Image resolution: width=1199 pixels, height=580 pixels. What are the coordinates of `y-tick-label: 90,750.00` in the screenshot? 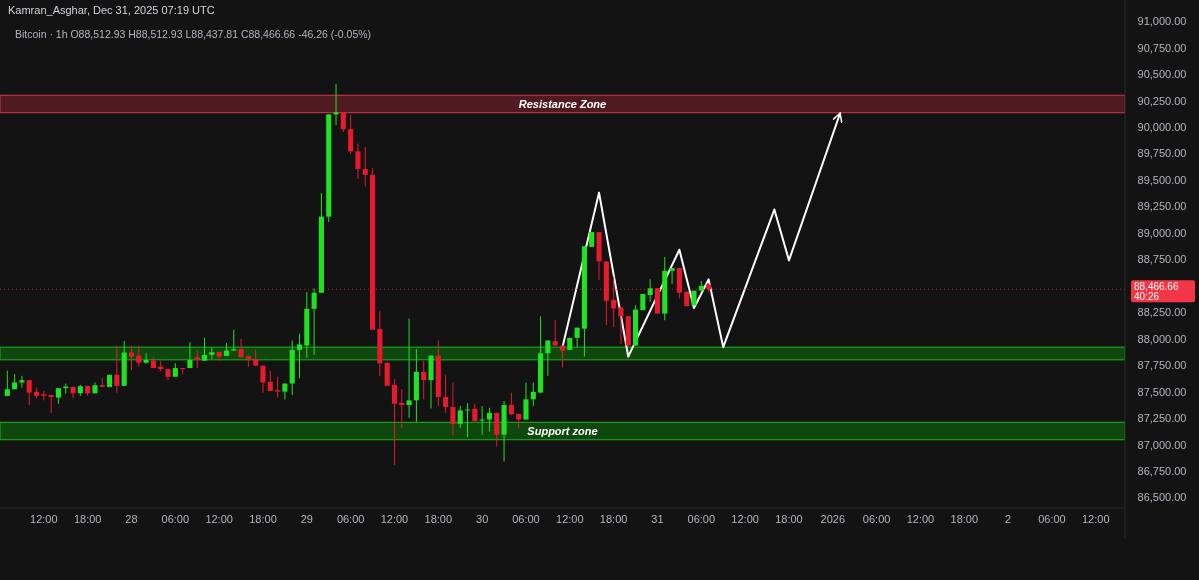 It's located at (1162, 47).